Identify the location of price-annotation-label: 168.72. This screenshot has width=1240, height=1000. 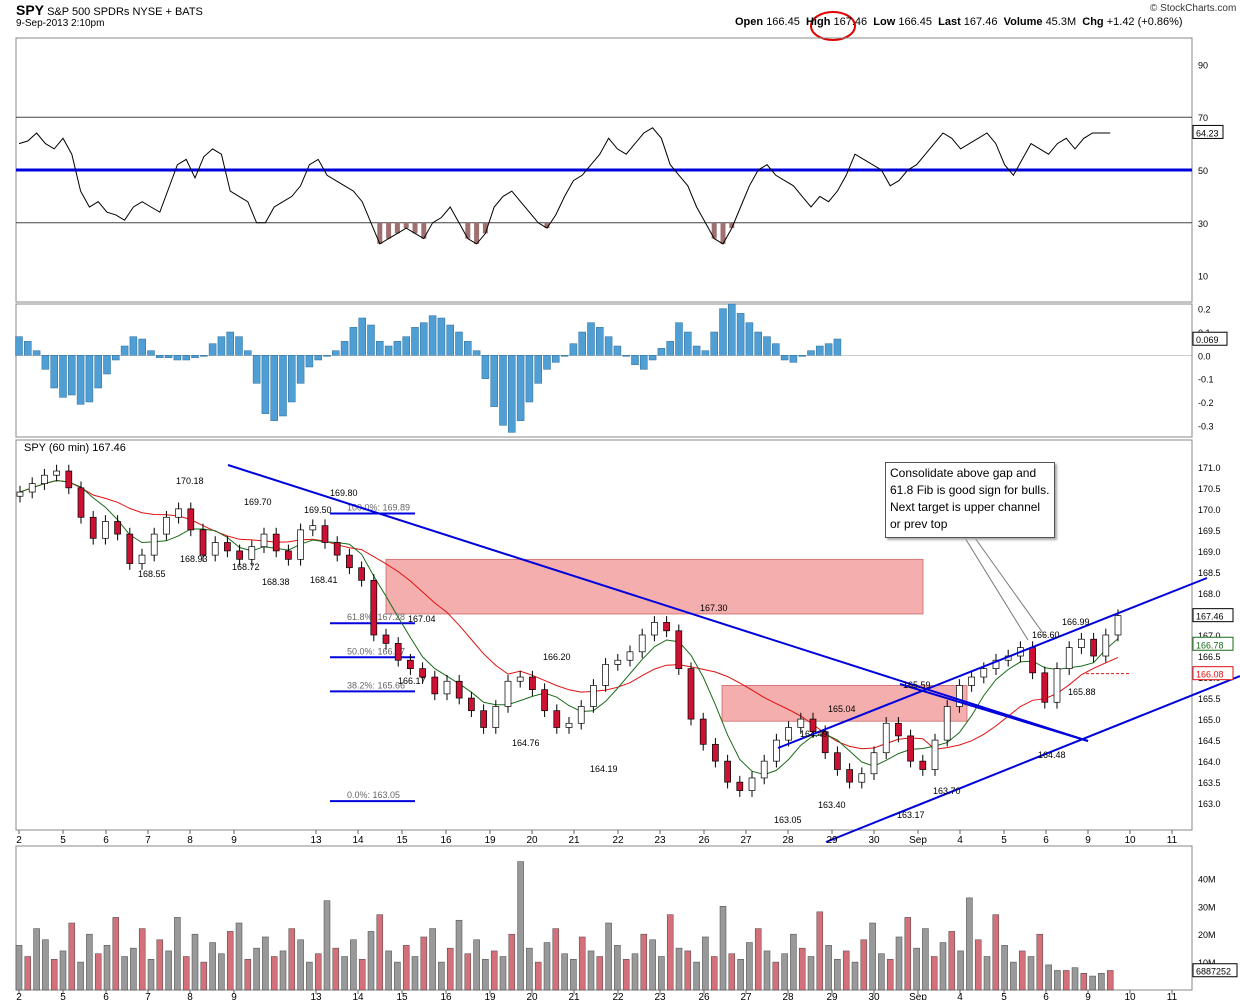
(246, 567).